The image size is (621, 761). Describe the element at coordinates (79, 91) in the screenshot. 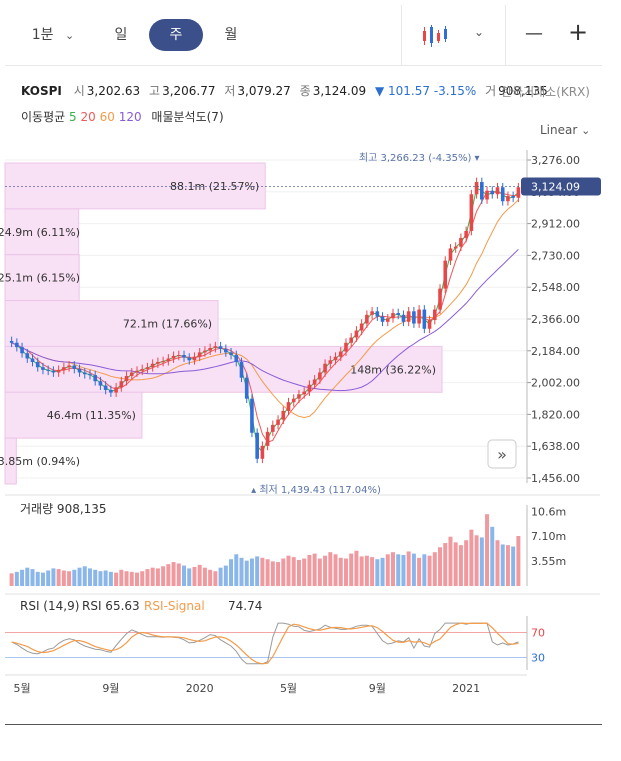

I see `open-label: 시` at that location.